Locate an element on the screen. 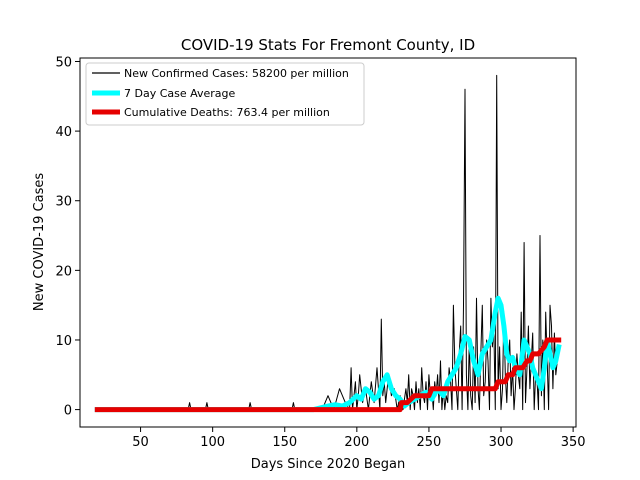  x-tick-label: 200 is located at coordinates (356, 442).